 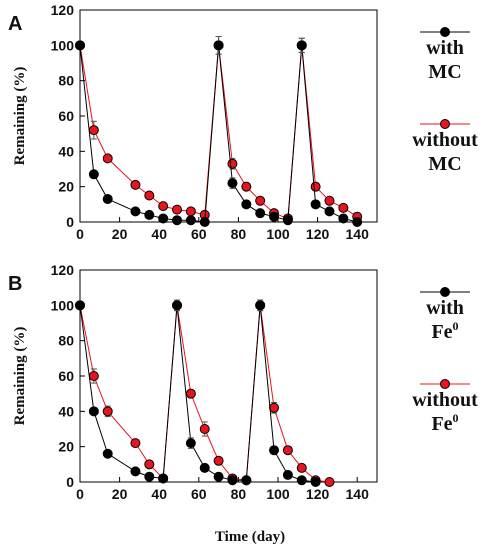 I want to click on x-tick-label: 120, so click(x=318, y=234).